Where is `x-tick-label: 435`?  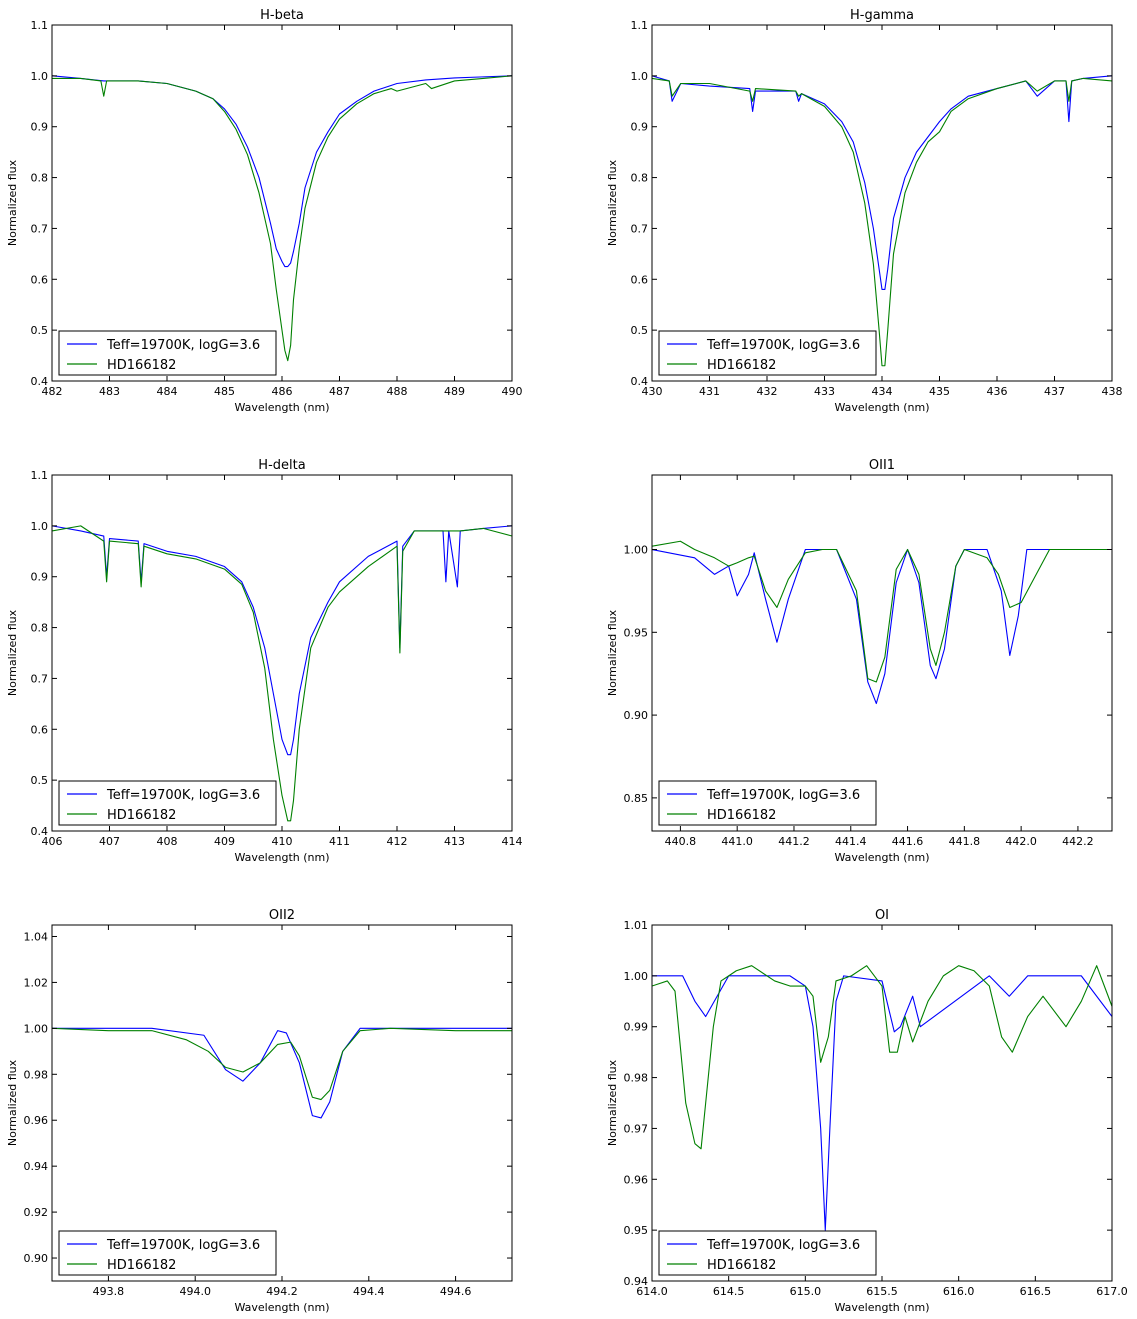
x-tick-label: 435 is located at coordinates (939, 391).